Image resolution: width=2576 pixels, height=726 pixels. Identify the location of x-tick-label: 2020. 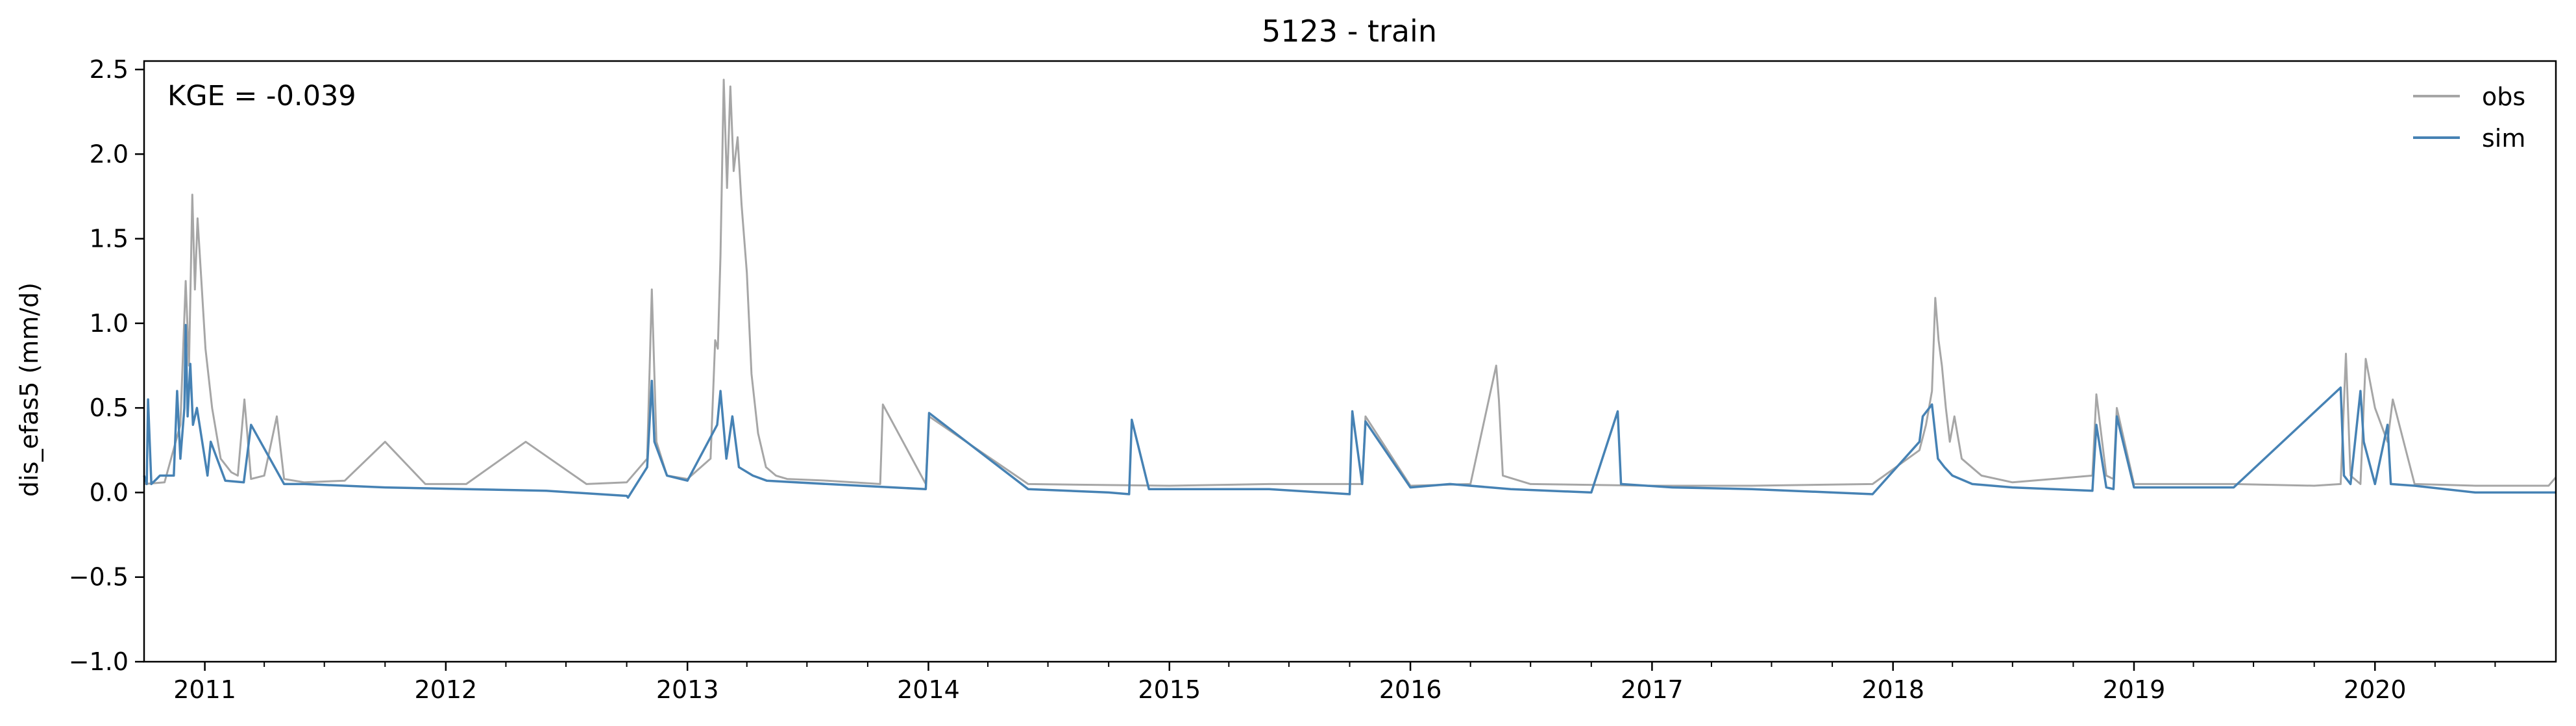
(2375, 690).